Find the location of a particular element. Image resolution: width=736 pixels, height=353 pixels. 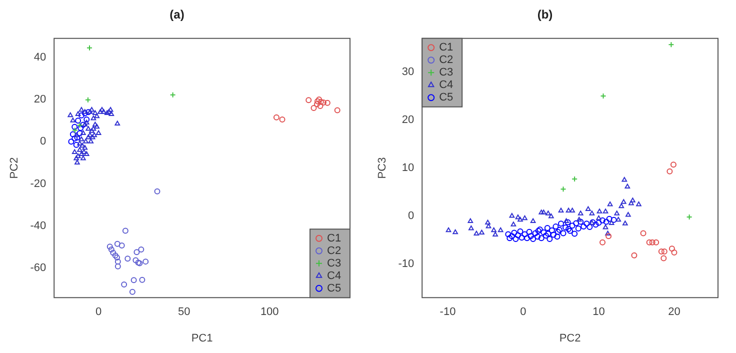

legend-label: C4 is located at coordinates (334, 276).